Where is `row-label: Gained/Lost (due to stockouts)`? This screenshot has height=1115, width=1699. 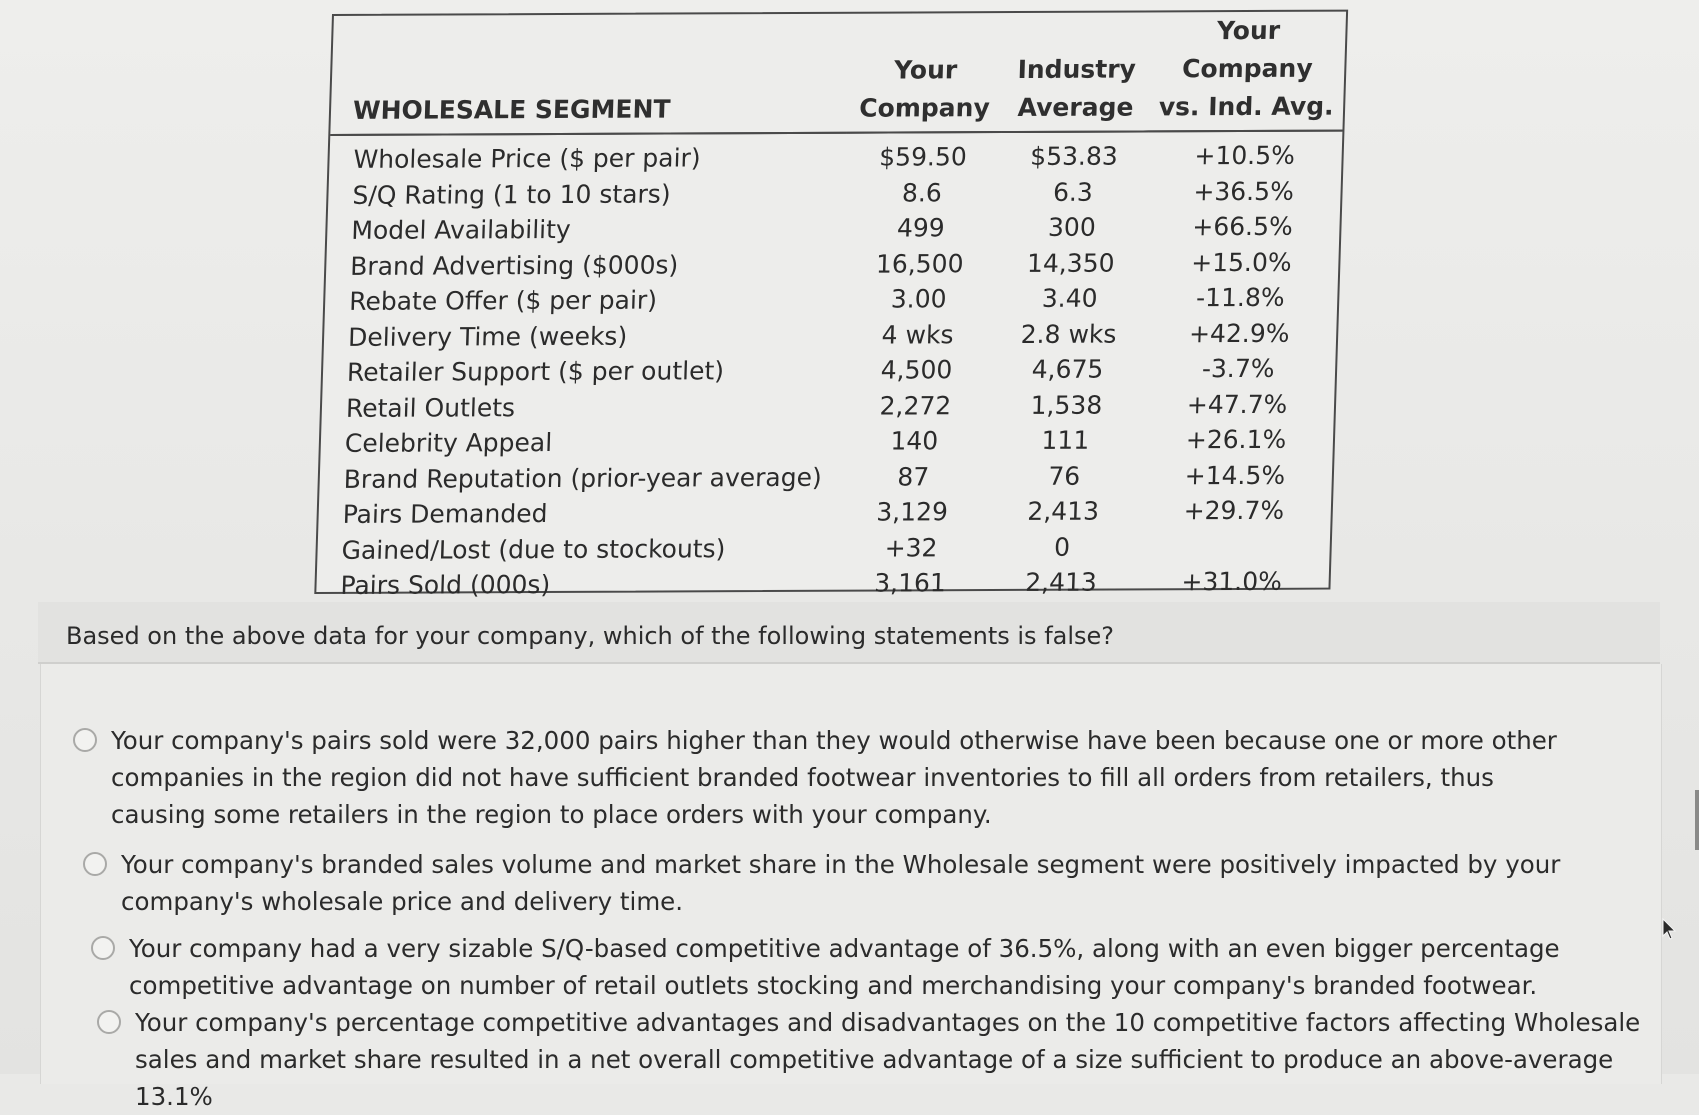 row-label: Gained/Lost (due to stockouts) is located at coordinates (533, 549).